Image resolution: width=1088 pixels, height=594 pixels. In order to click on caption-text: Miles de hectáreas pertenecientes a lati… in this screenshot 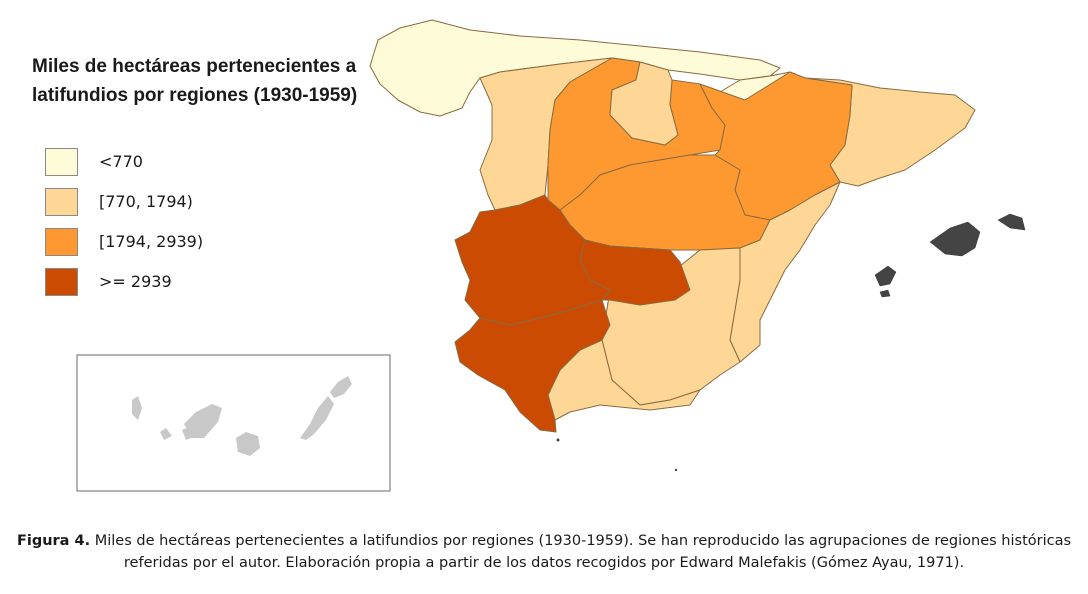, I will do `click(581, 552)`.